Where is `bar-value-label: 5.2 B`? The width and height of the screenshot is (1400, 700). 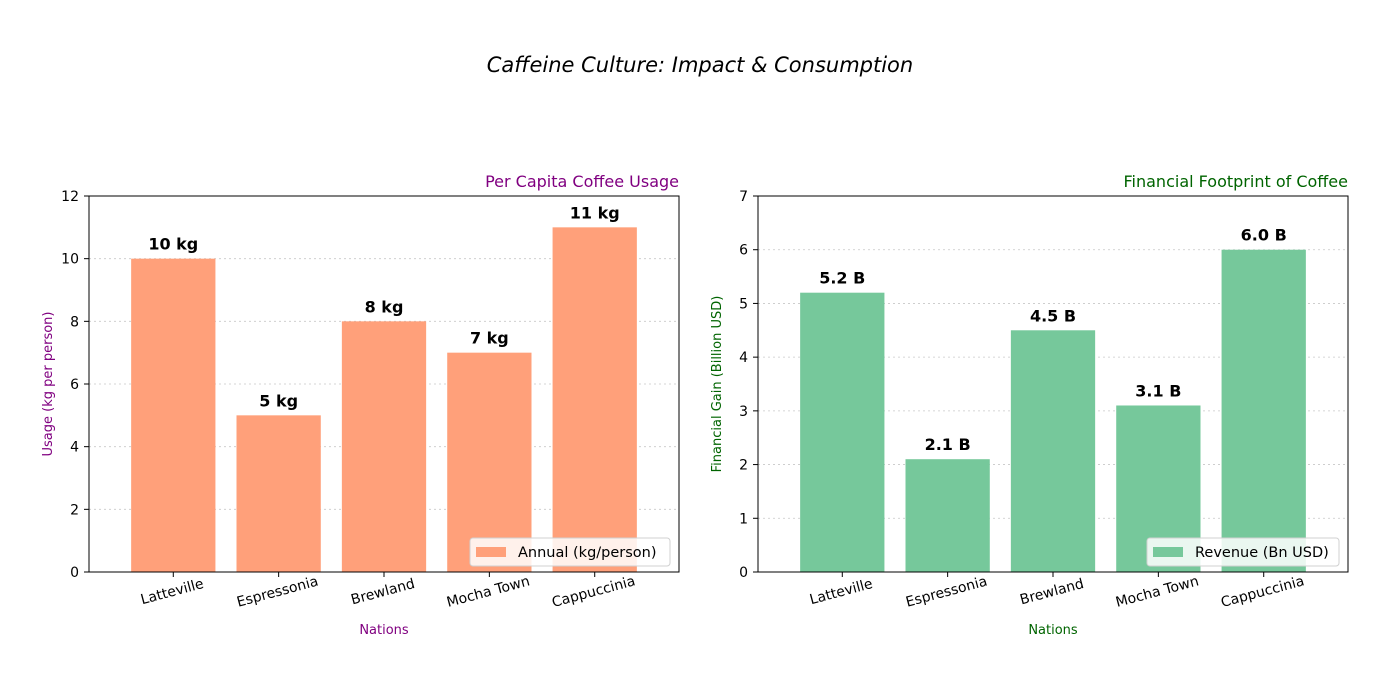 bar-value-label: 5.2 B is located at coordinates (842, 278).